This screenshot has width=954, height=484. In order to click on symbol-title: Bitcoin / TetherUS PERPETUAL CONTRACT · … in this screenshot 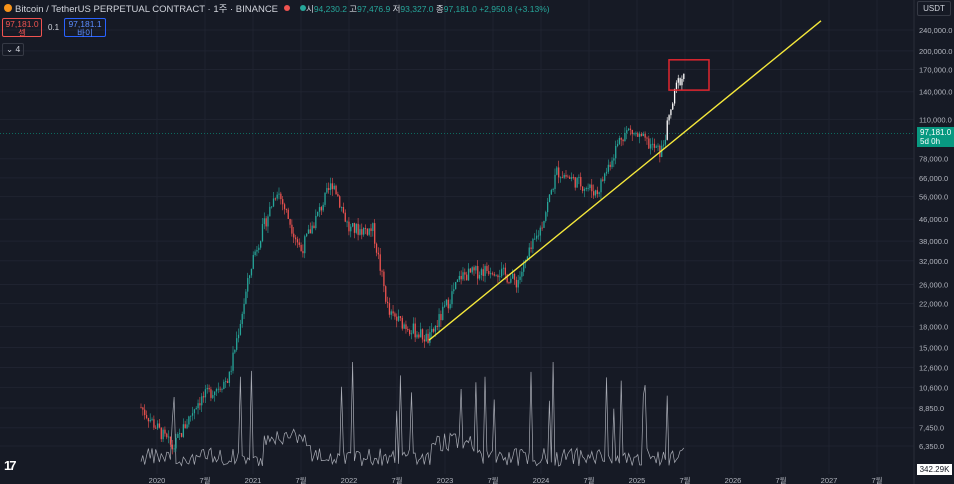, I will do `click(147, 9)`.